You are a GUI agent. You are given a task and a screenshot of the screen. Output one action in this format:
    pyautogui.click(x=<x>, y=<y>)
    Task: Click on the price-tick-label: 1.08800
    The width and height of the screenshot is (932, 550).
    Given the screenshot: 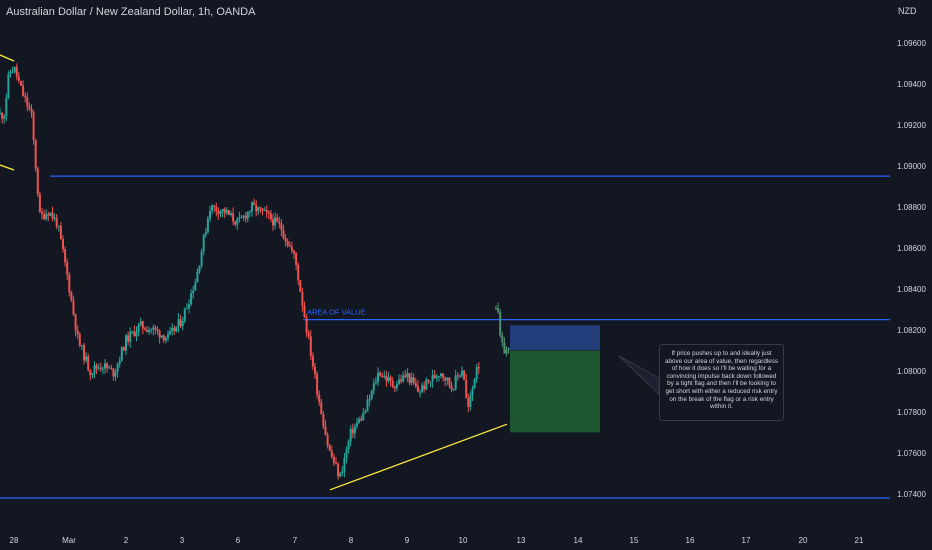 What is the action you would take?
    pyautogui.click(x=911, y=207)
    